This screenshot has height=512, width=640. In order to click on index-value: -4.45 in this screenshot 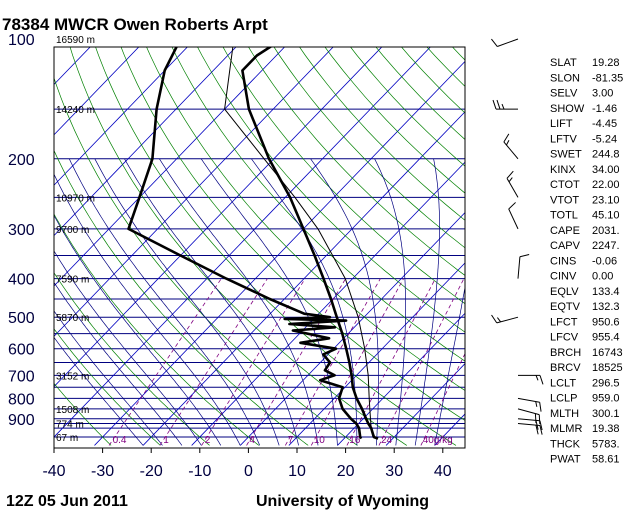, I will do `click(604, 124)`.